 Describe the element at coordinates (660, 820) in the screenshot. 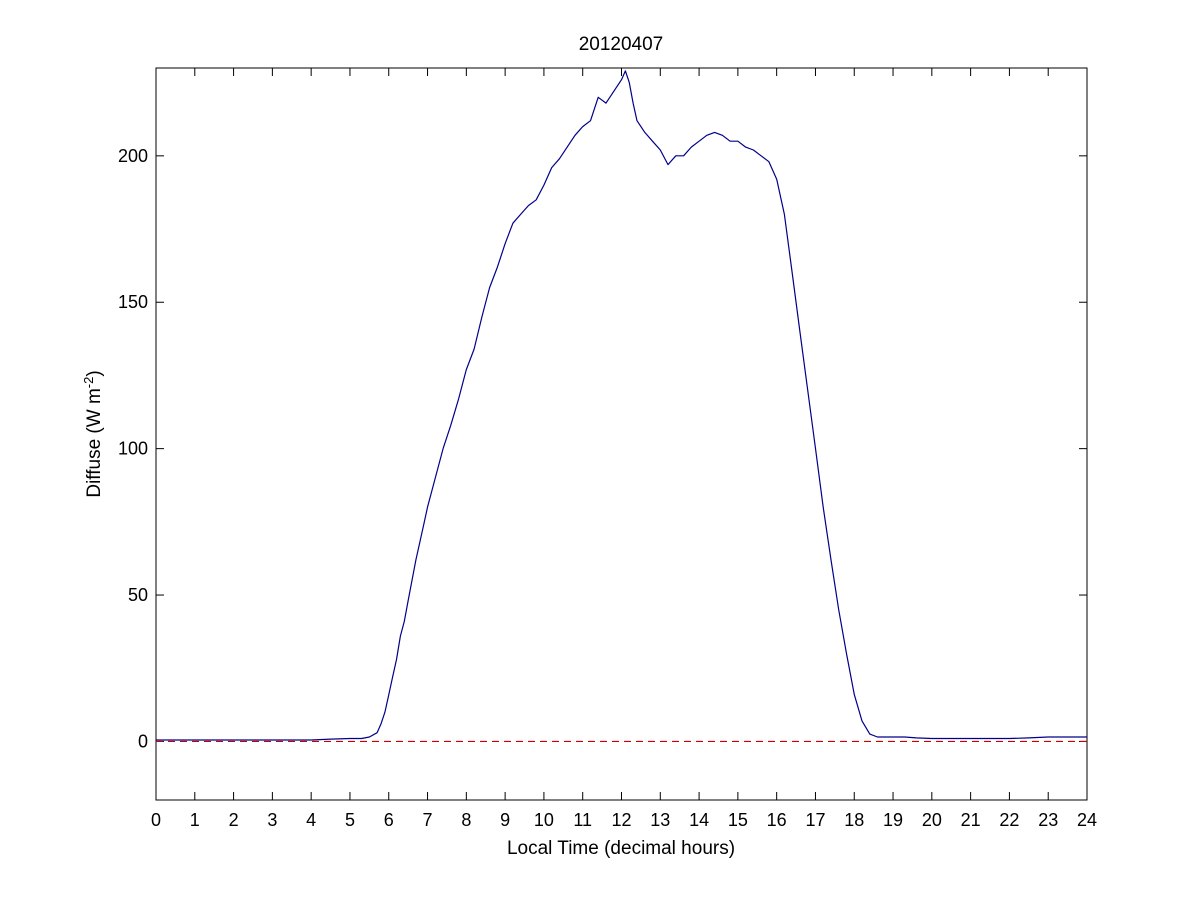

I see `x-tick-label: 13` at that location.